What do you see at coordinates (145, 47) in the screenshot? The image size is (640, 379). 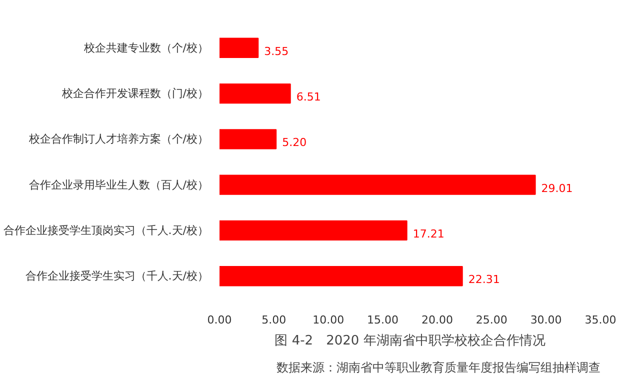 I see `y-tick-label: 校企共建专业数（个/校）` at bounding box center [145, 47].